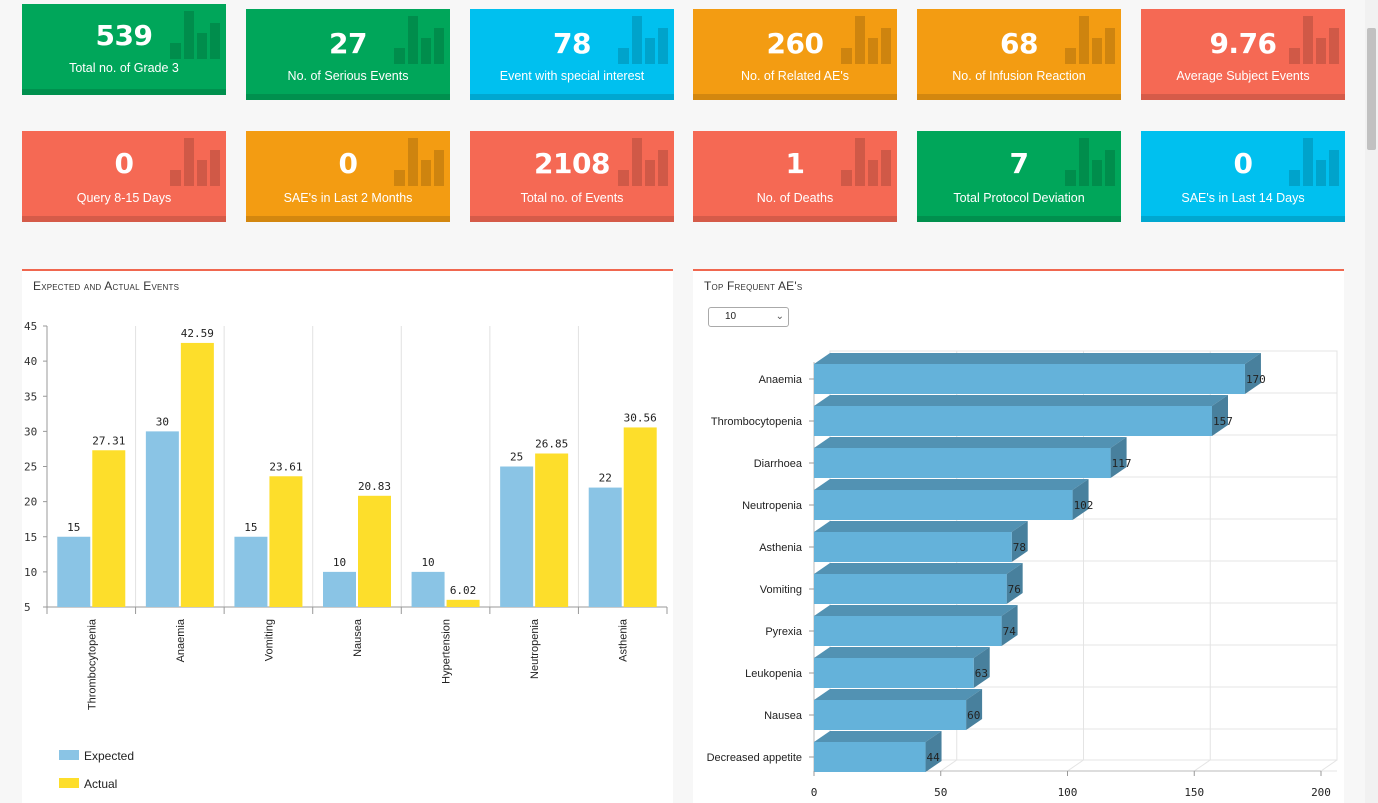  I want to click on stat-tile: 0 SAE's in Last 14 Days, so click(1243, 176).